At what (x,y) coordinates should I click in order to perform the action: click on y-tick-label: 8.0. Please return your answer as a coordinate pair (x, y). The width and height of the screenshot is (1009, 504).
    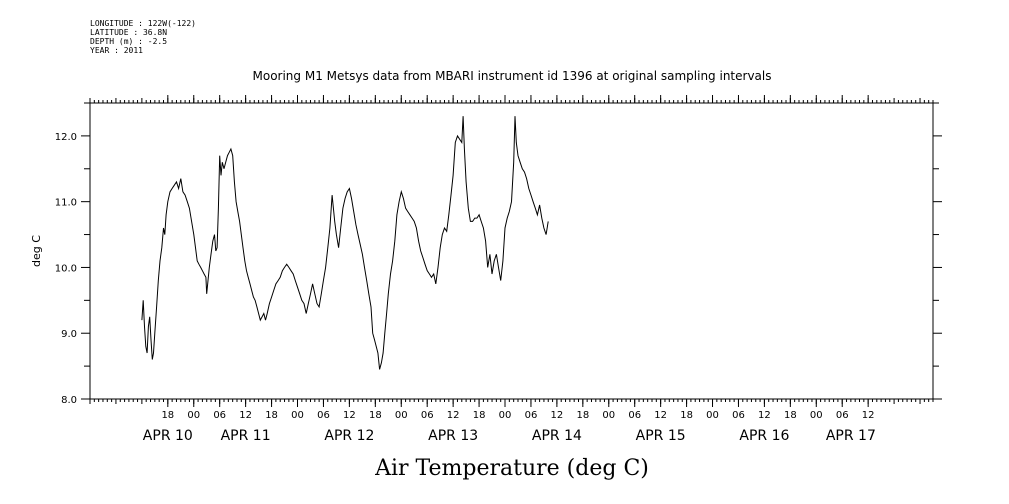
    Looking at the image, I should click on (69, 400).